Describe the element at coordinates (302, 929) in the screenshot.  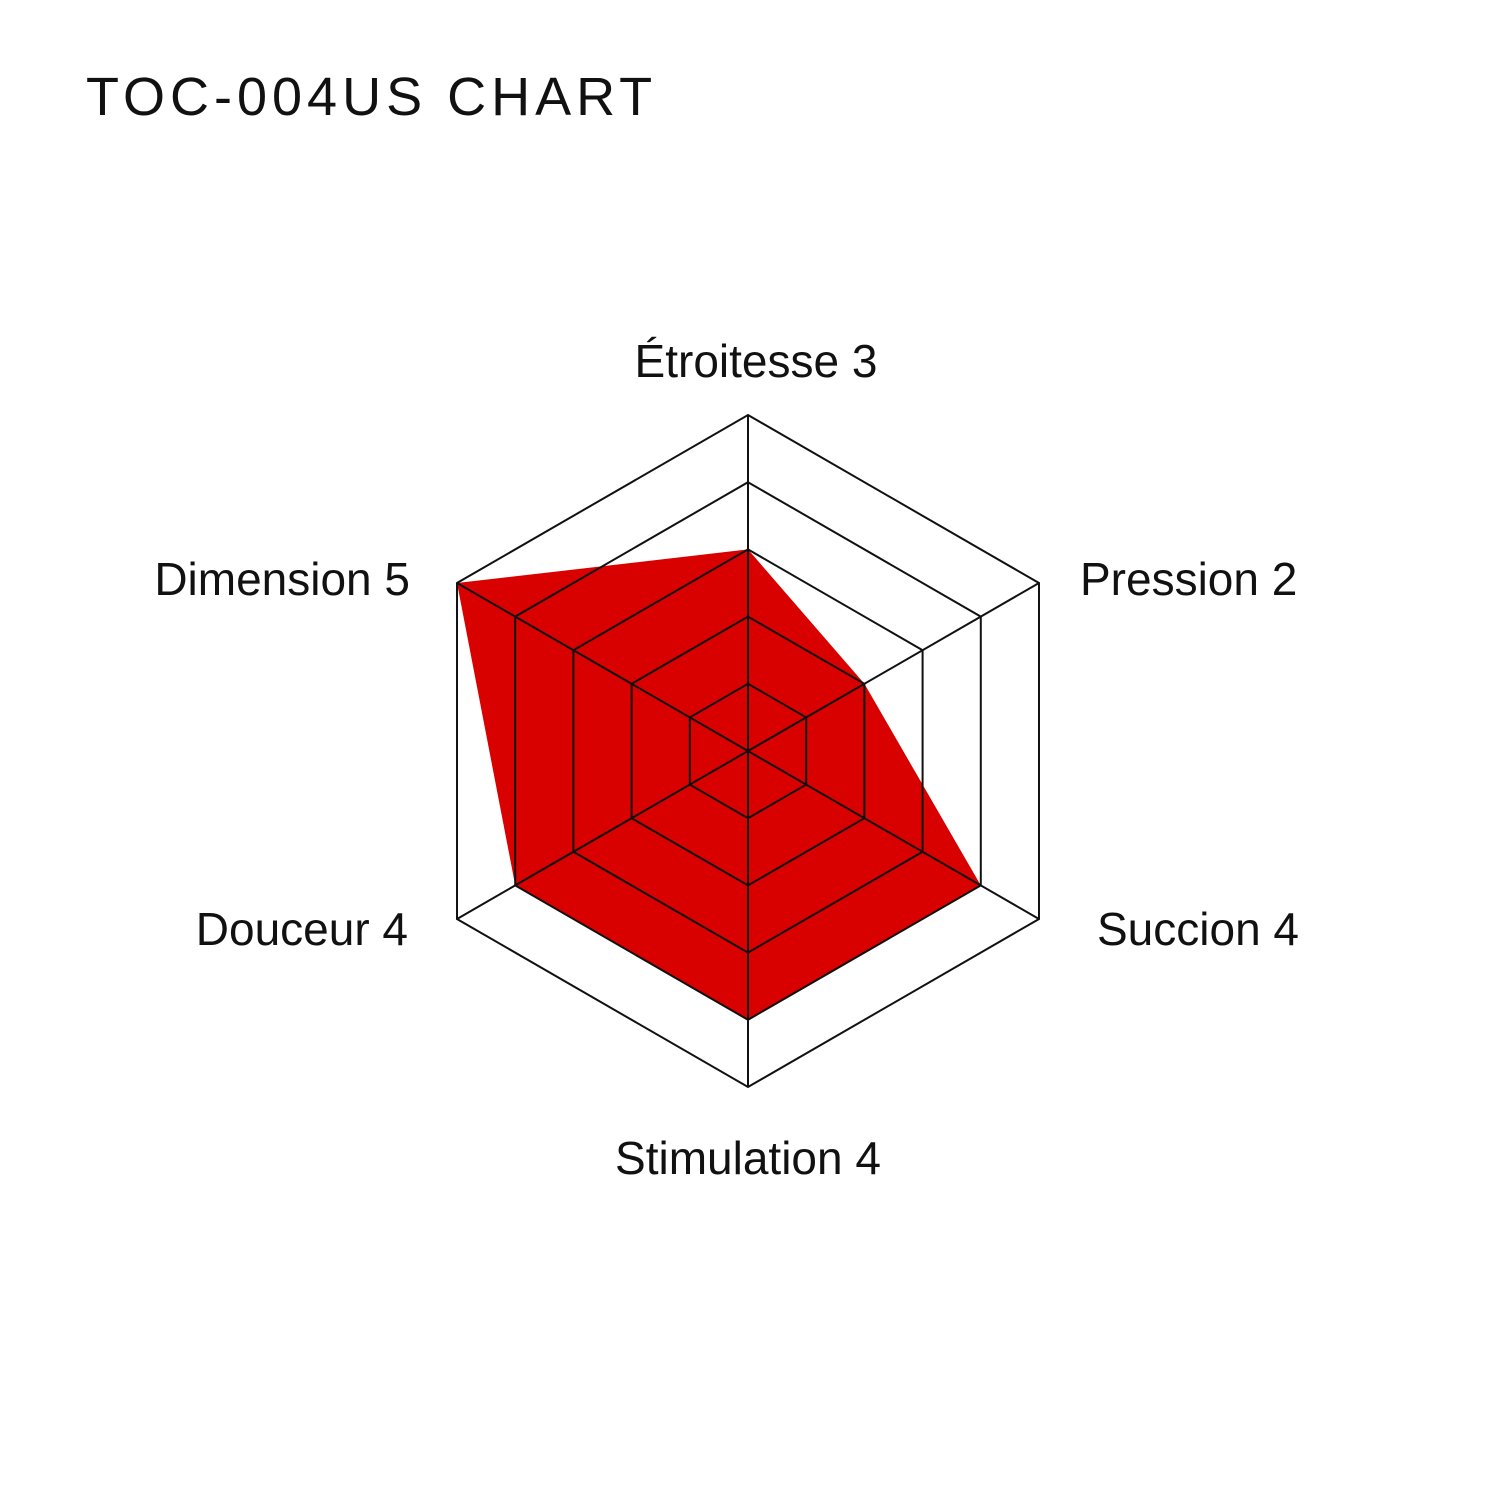
I see `axis-label-douceur: Douceur 4` at that location.